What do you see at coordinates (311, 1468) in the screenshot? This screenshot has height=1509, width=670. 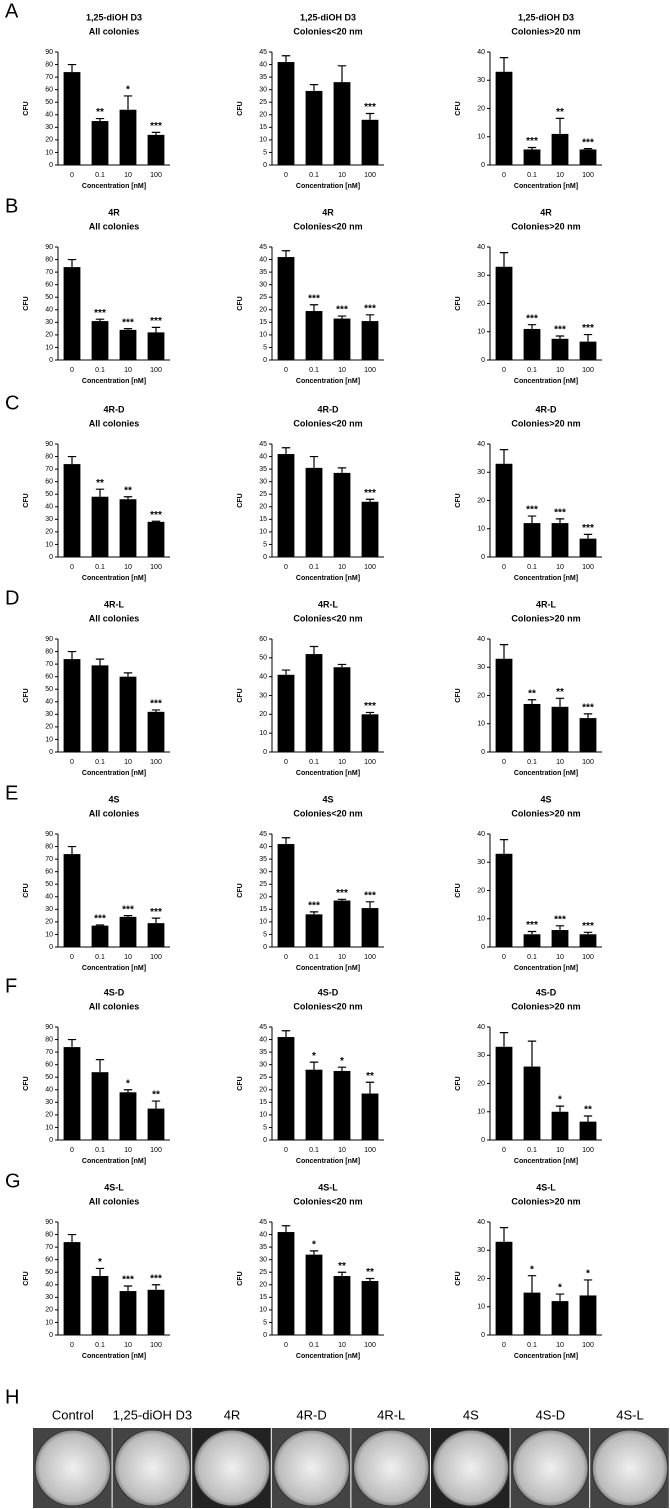 I see `plate-dish` at bounding box center [311, 1468].